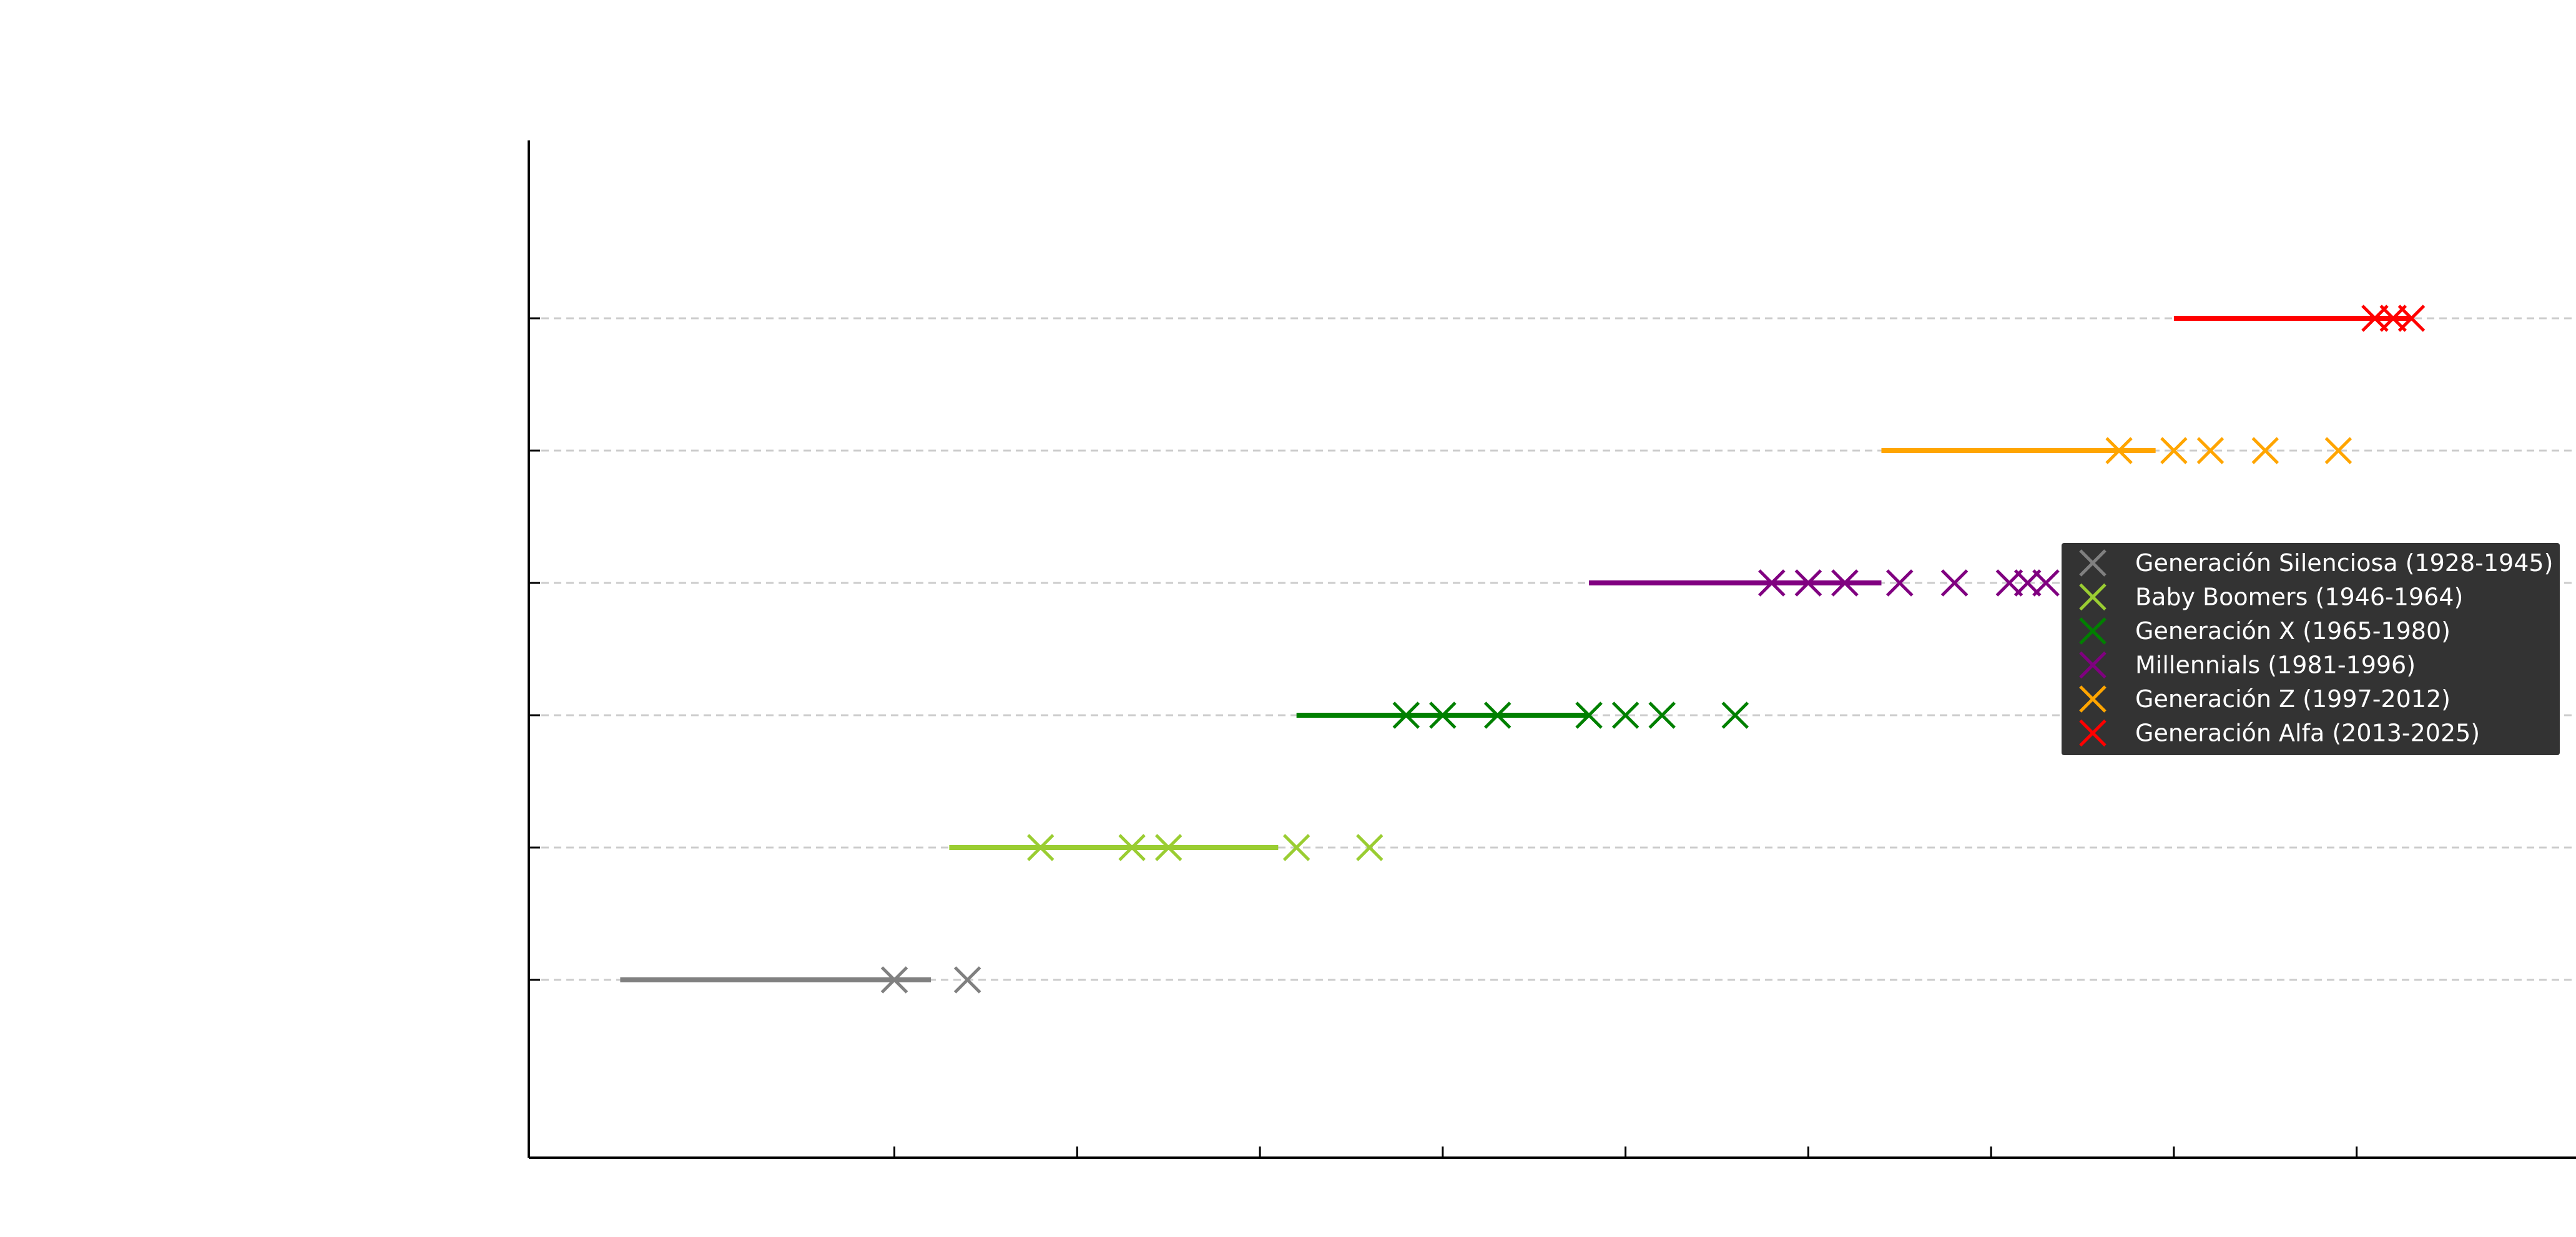  I want to click on legend-label: Baby Boomers (1946-1964), so click(2299, 597).